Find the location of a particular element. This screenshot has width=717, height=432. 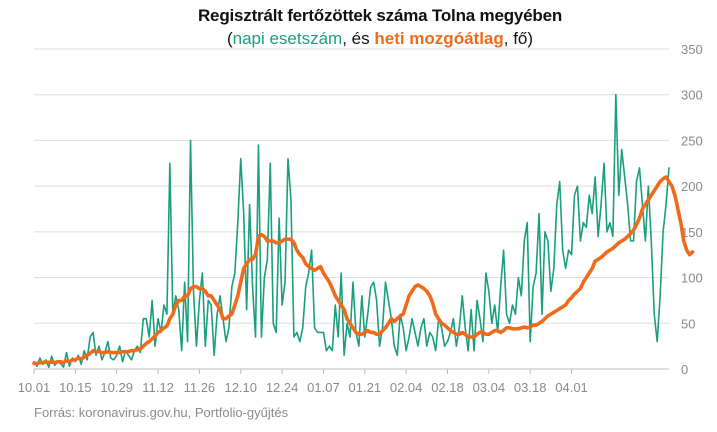

subtitle-separator: , és is located at coordinates (358, 38).